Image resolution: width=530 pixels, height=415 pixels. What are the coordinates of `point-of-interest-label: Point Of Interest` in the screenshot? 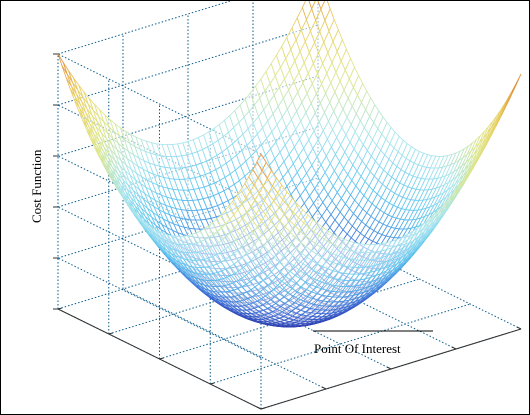 It's located at (357, 348).